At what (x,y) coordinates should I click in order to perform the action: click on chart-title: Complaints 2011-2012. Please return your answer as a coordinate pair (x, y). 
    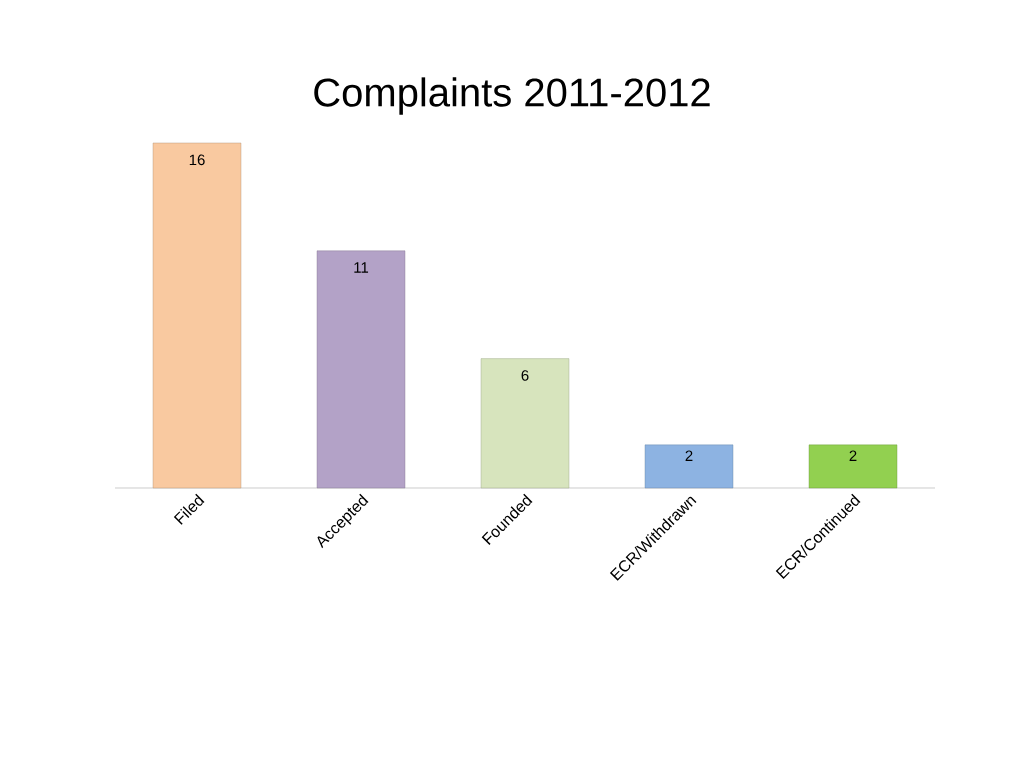
    Looking at the image, I should click on (512, 96).